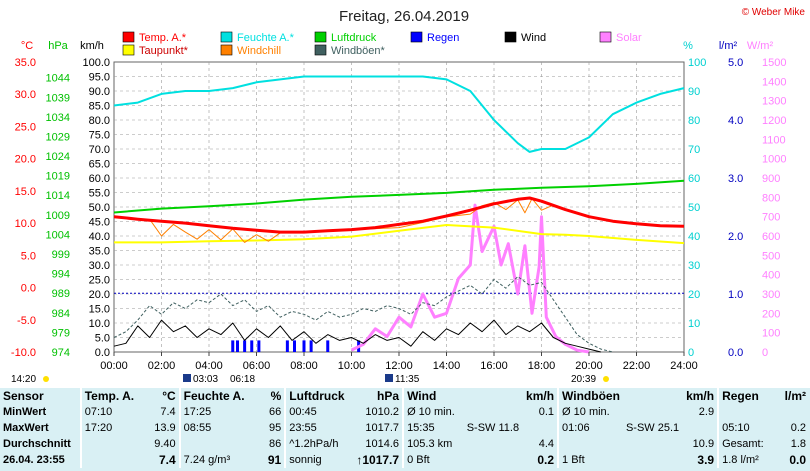  Describe the element at coordinates (27, 46) in the screenshot. I see `axis-title-temp: °C` at that location.